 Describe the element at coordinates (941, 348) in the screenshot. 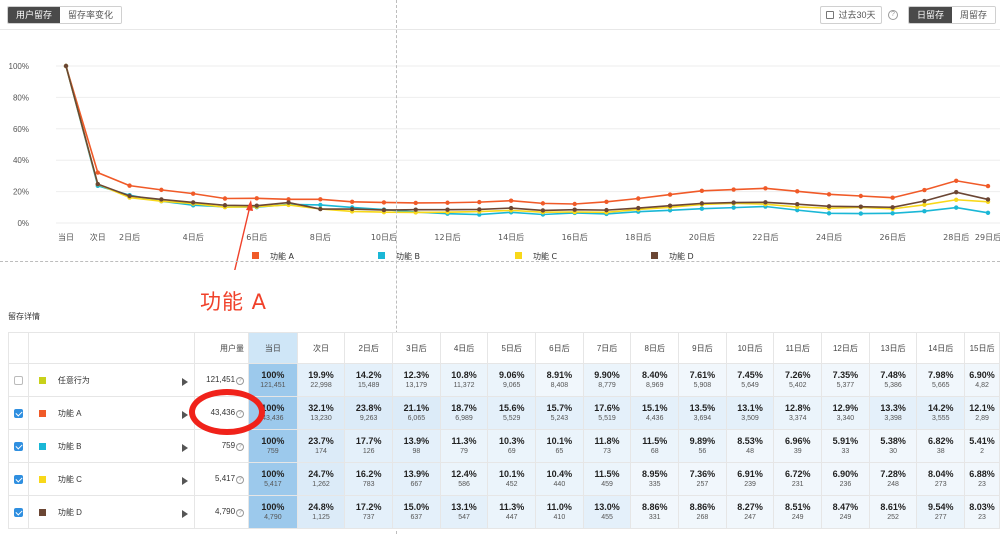

I see `header-day-col: 14日后` at that location.